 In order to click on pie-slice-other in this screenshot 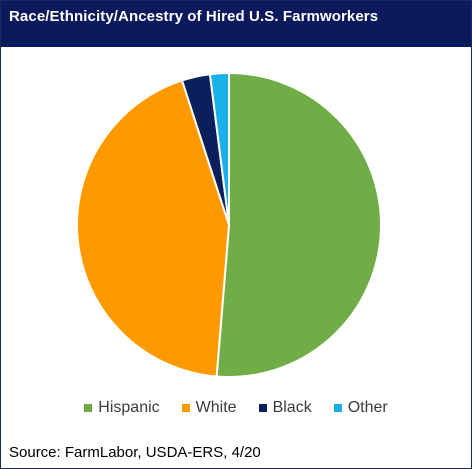, I will do `click(219, 148)`.